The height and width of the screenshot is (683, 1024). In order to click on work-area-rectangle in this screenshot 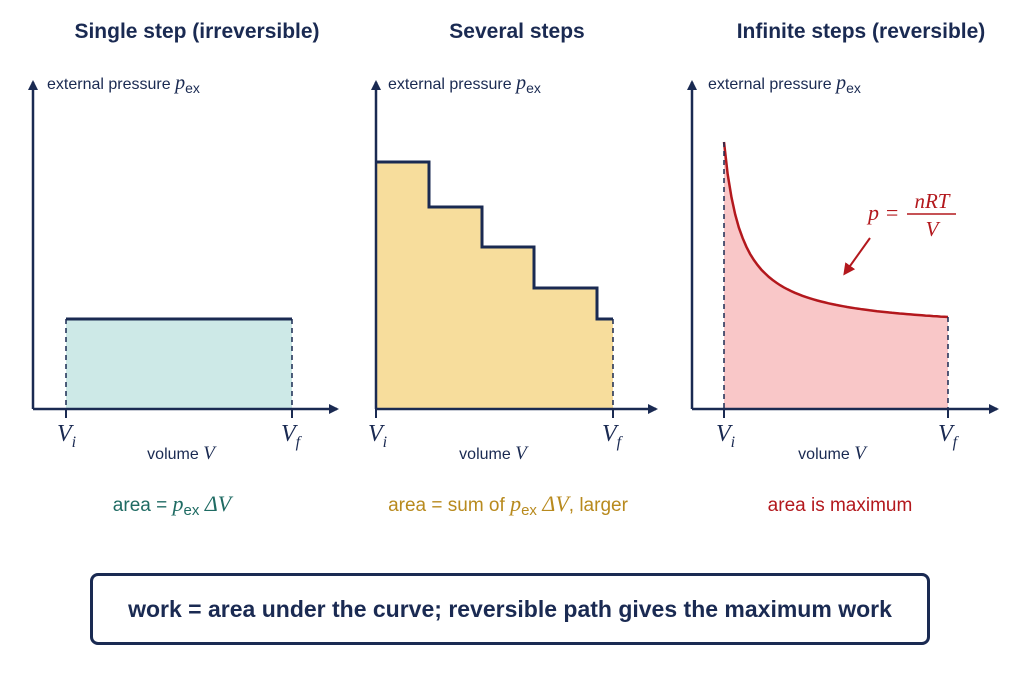, I will do `click(179, 364)`.